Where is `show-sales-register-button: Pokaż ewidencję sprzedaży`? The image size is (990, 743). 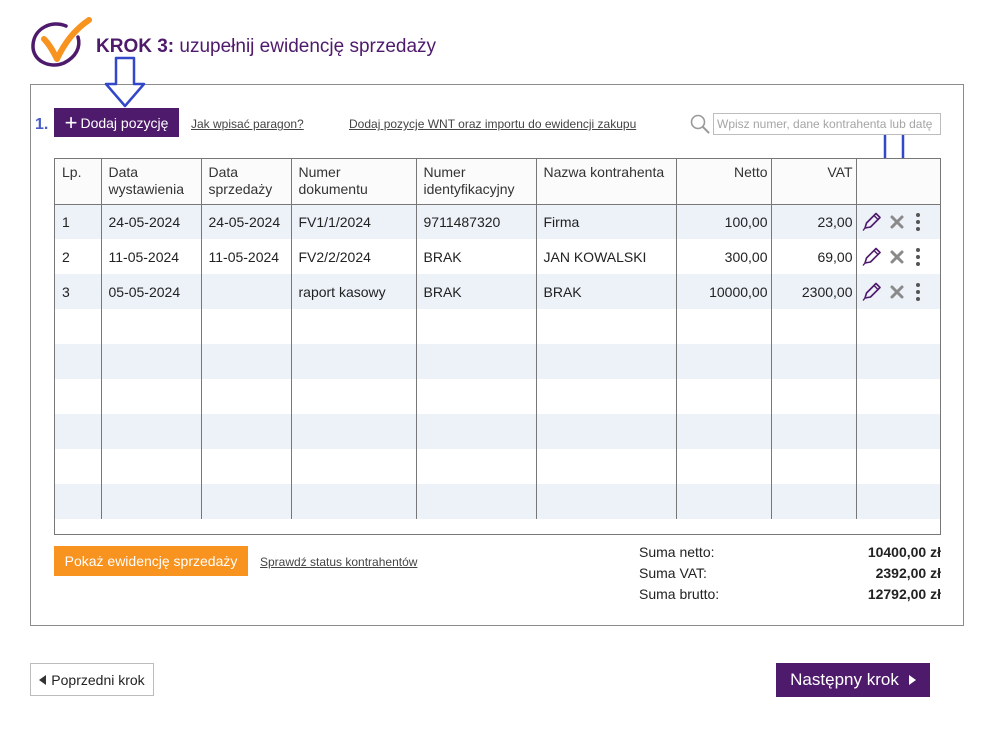
show-sales-register-button: Pokaż ewidencję sprzedaży is located at coordinates (151, 561).